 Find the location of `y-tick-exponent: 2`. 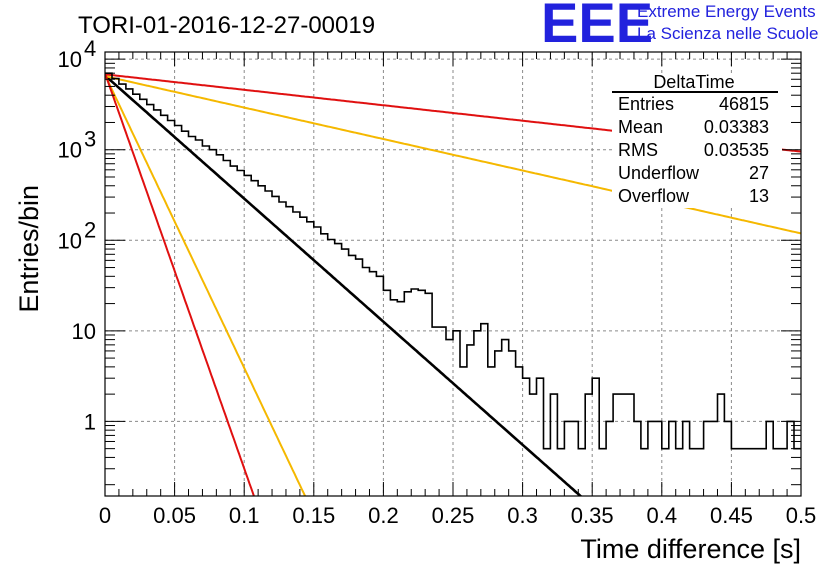

y-tick-exponent: 2 is located at coordinates (90, 229).